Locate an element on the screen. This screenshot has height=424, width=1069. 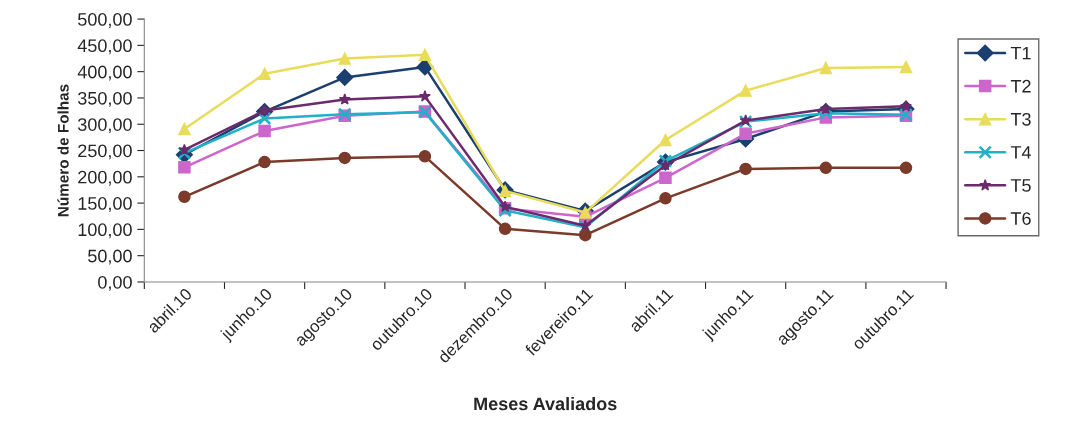
legend-label: T2 is located at coordinates (1020, 86).